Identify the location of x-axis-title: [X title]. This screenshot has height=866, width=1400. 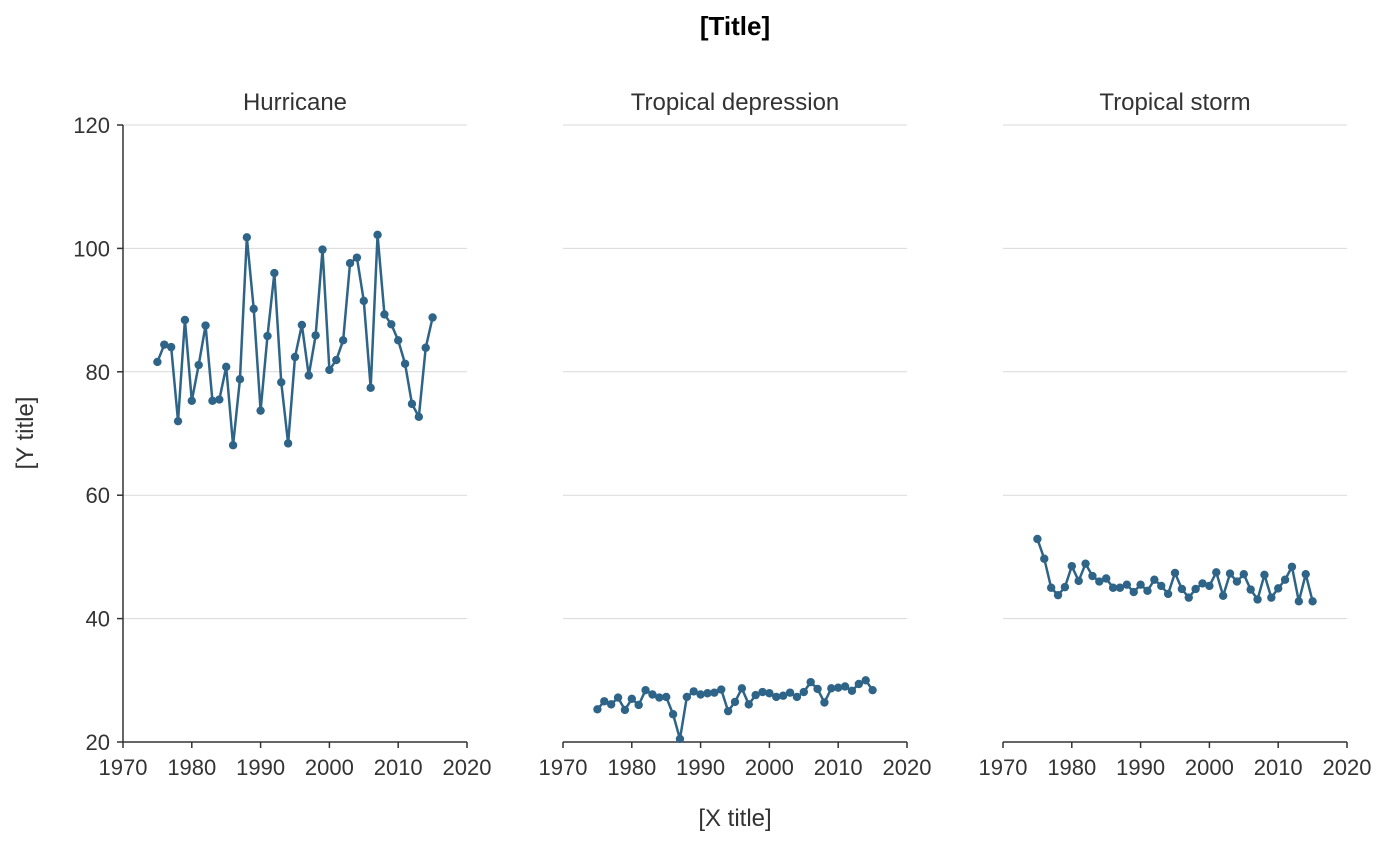
(734, 818).